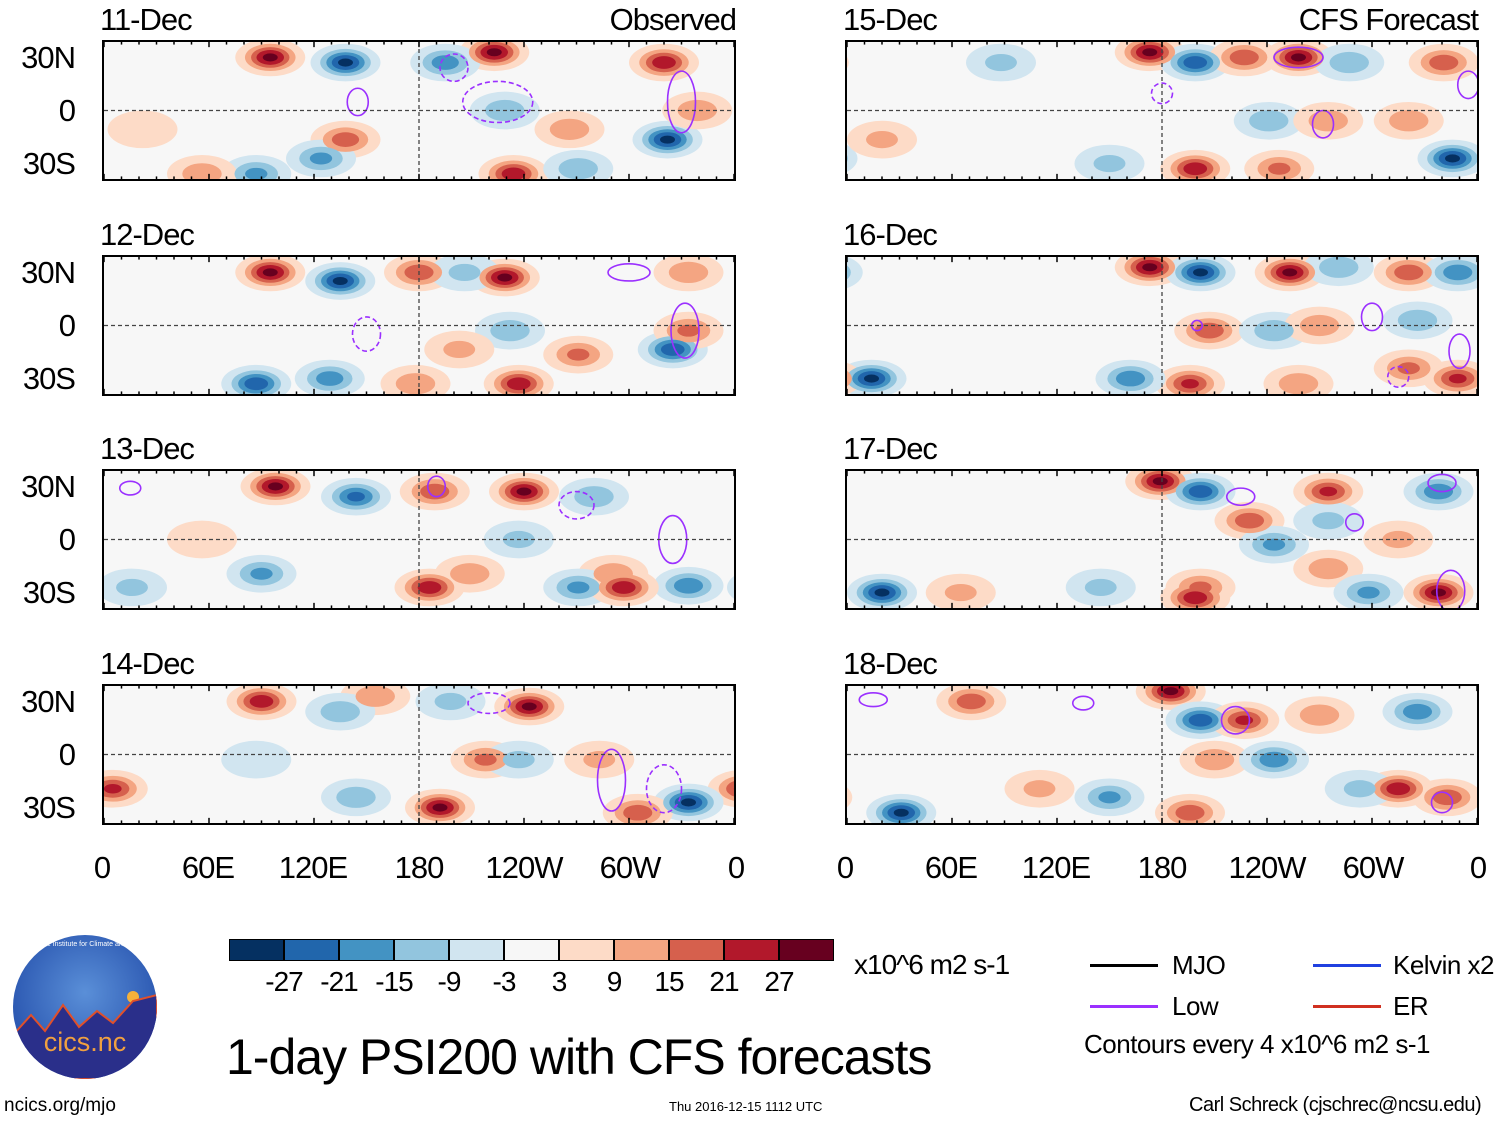 This screenshot has width=1510, height=1121. Describe the element at coordinates (1444, 965) in the screenshot. I see `legend-kelvin-label: Kelvin x2` at that location.